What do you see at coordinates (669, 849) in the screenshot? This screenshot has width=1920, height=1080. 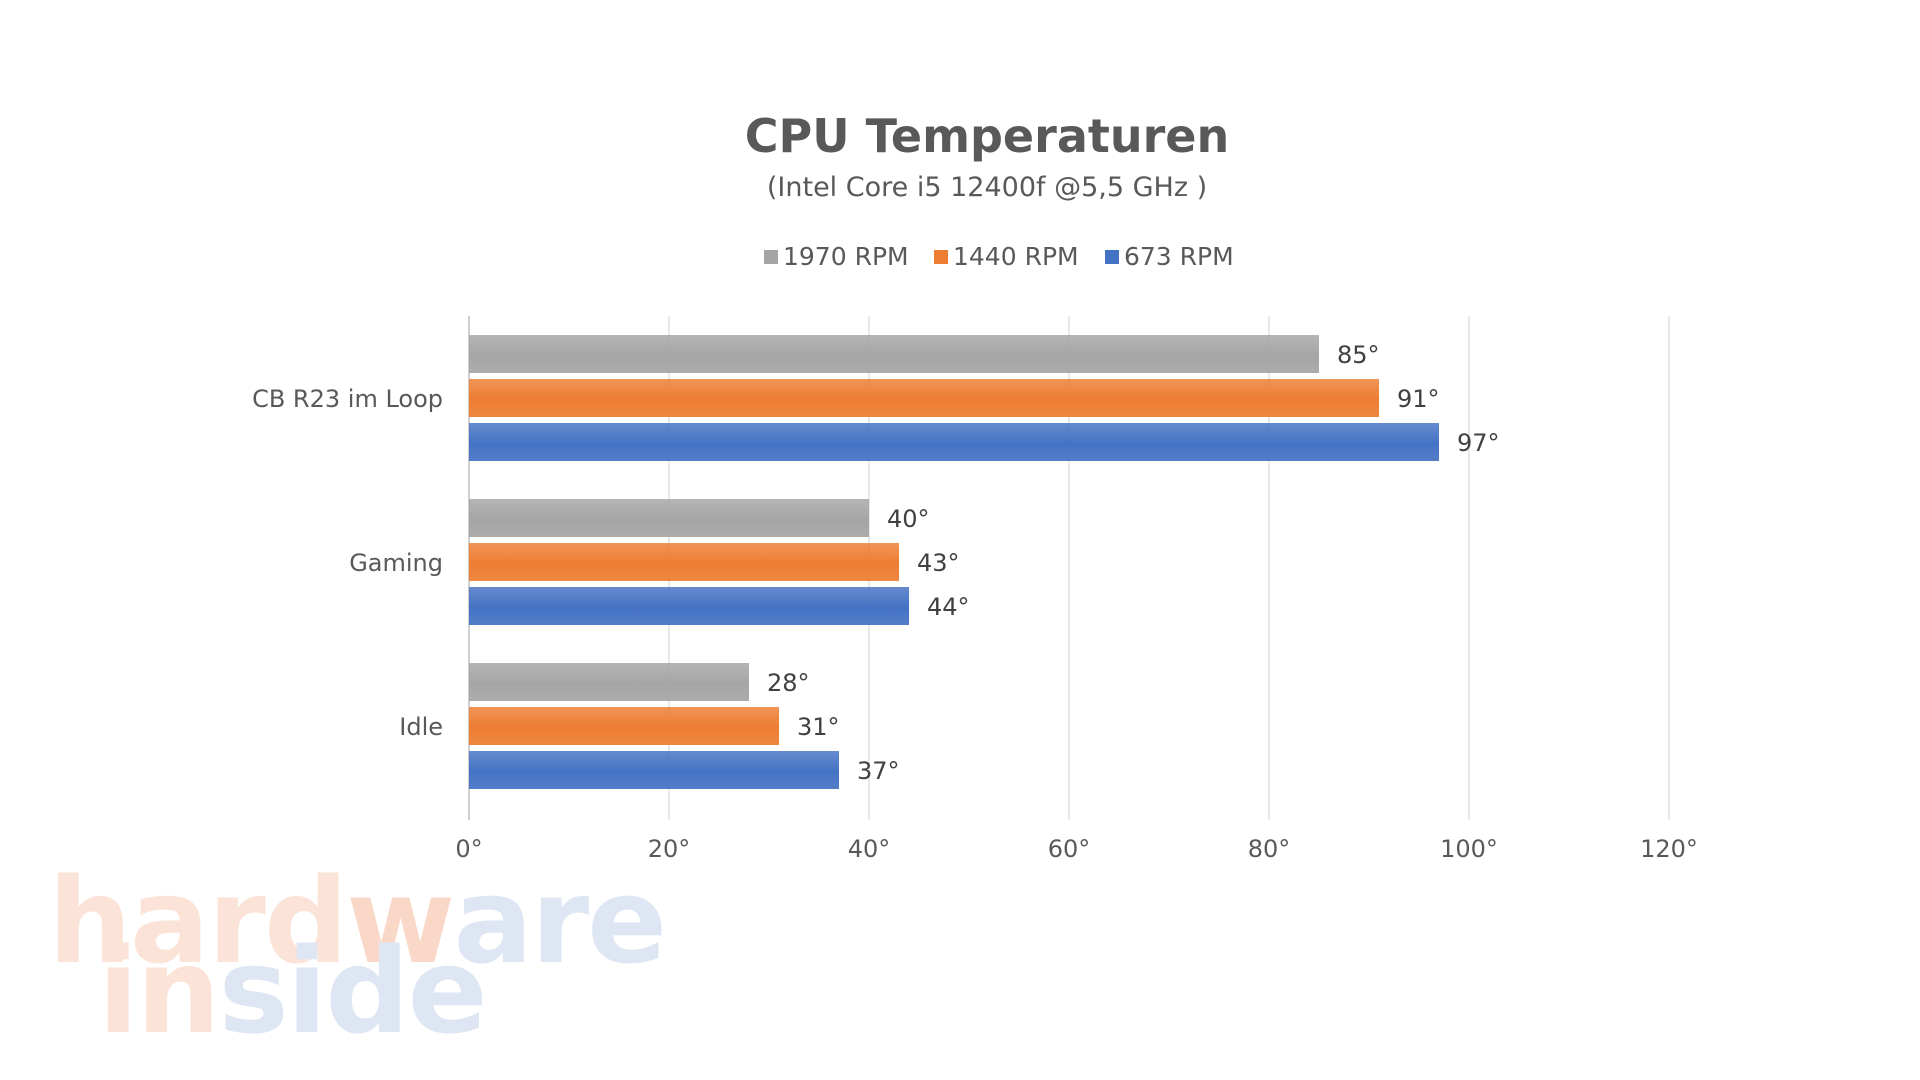 I see `x-tick-label: 20°` at bounding box center [669, 849].